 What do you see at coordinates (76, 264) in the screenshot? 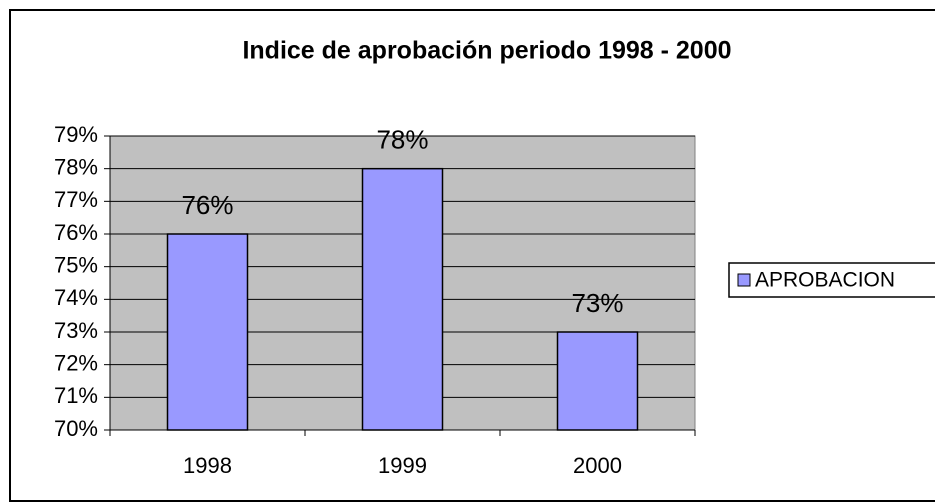
I see `y-tick-label: 75%` at bounding box center [76, 264].